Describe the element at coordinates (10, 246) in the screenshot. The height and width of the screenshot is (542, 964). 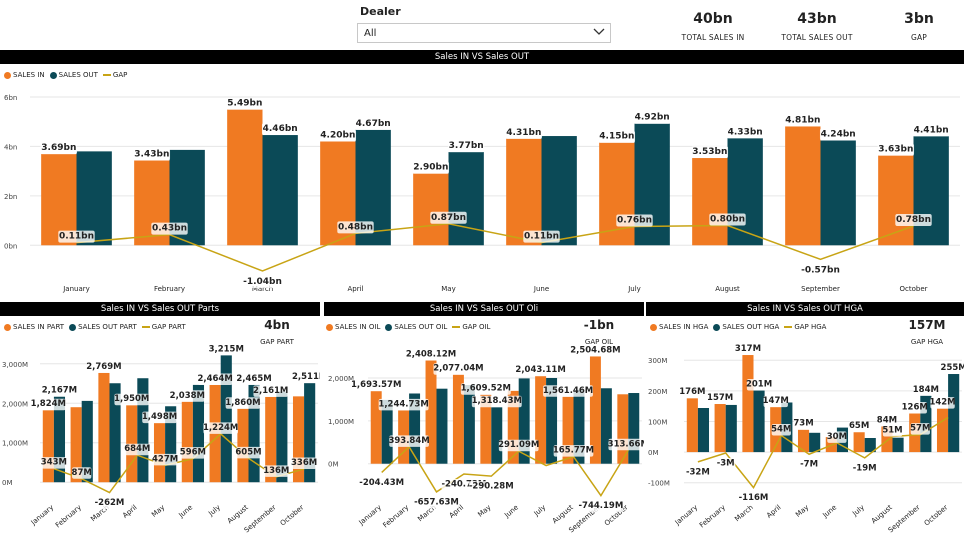
I see `y-tick-label: 0bn` at that location.